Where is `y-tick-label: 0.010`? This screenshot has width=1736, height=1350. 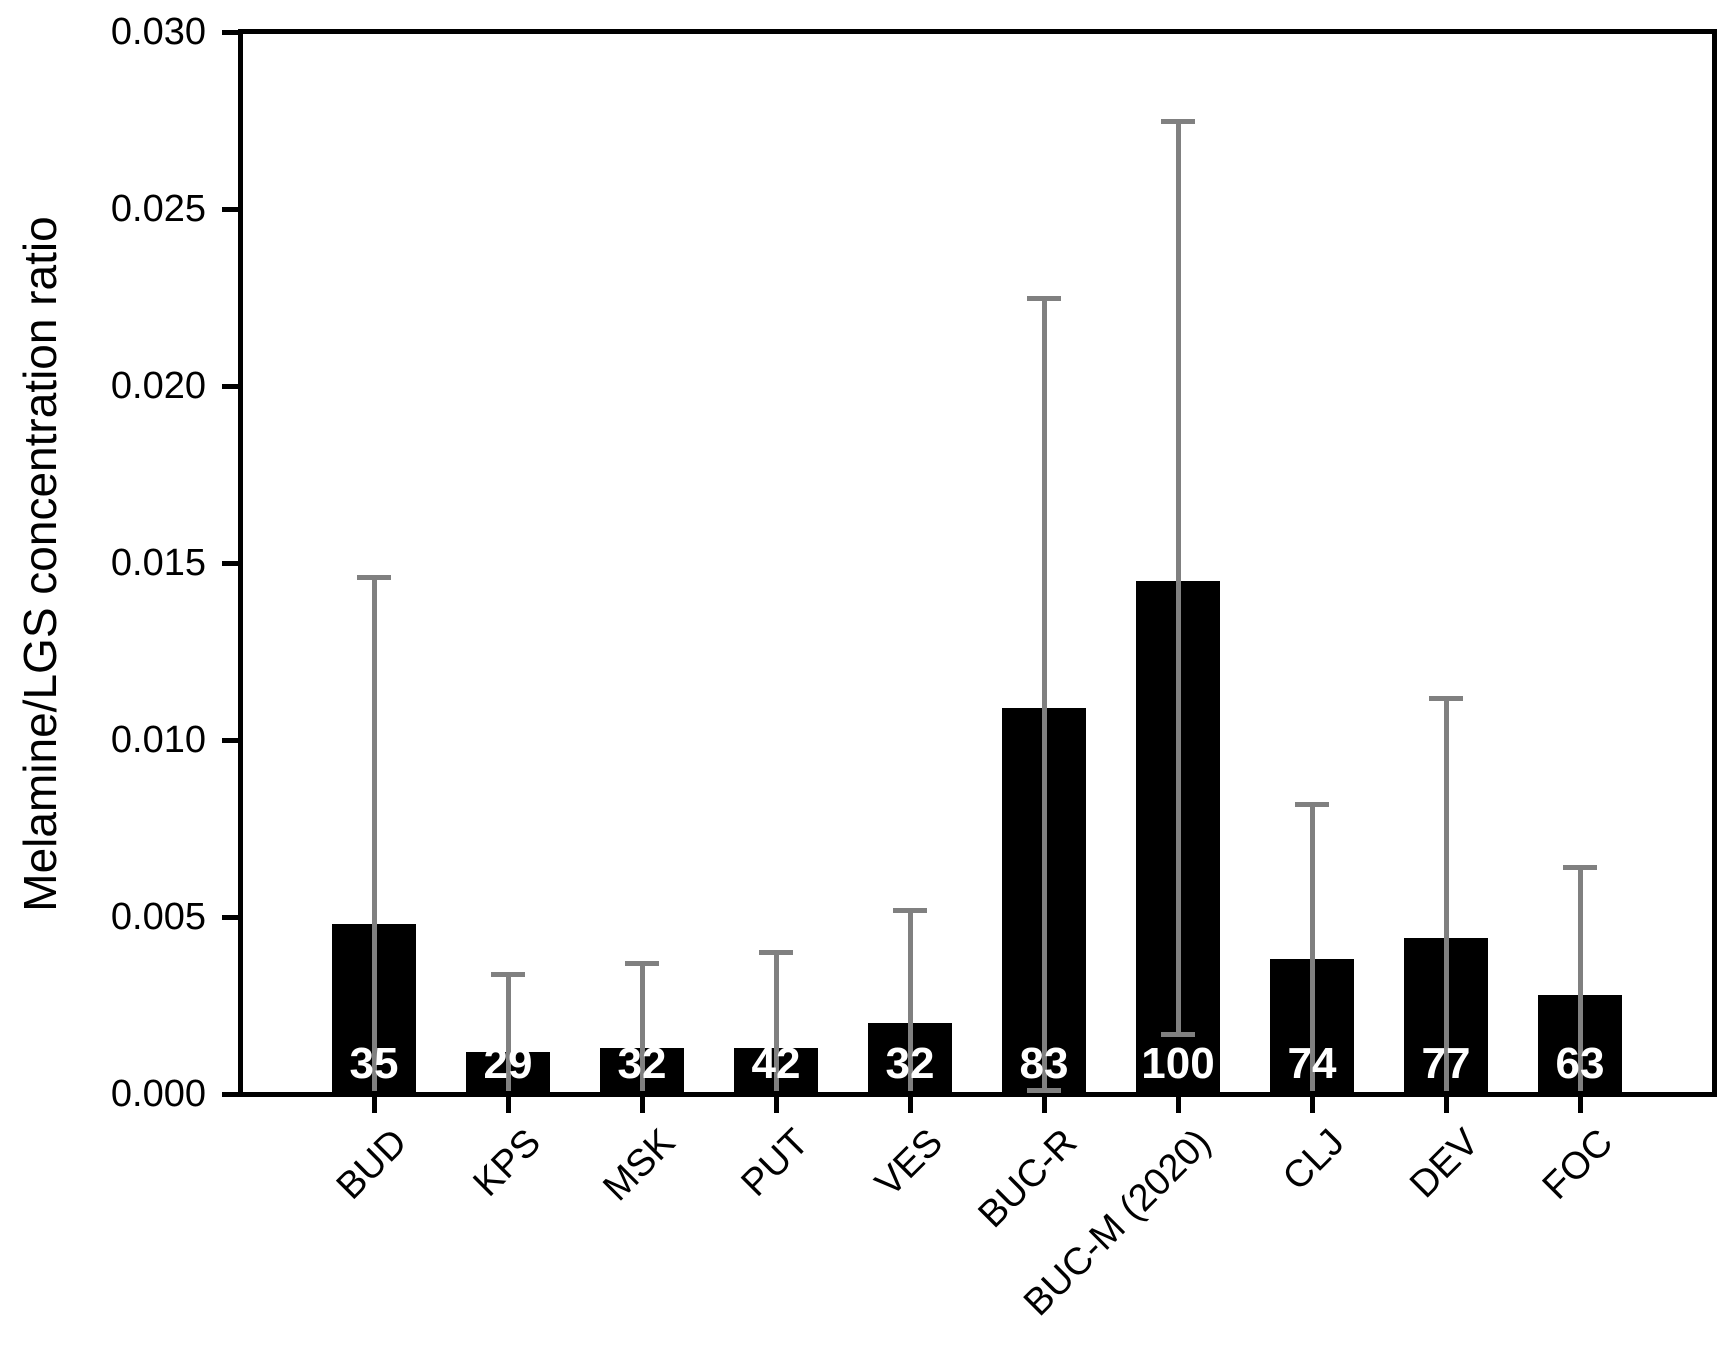 y-tick-label: 0.010 is located at coordinates (158, 740).